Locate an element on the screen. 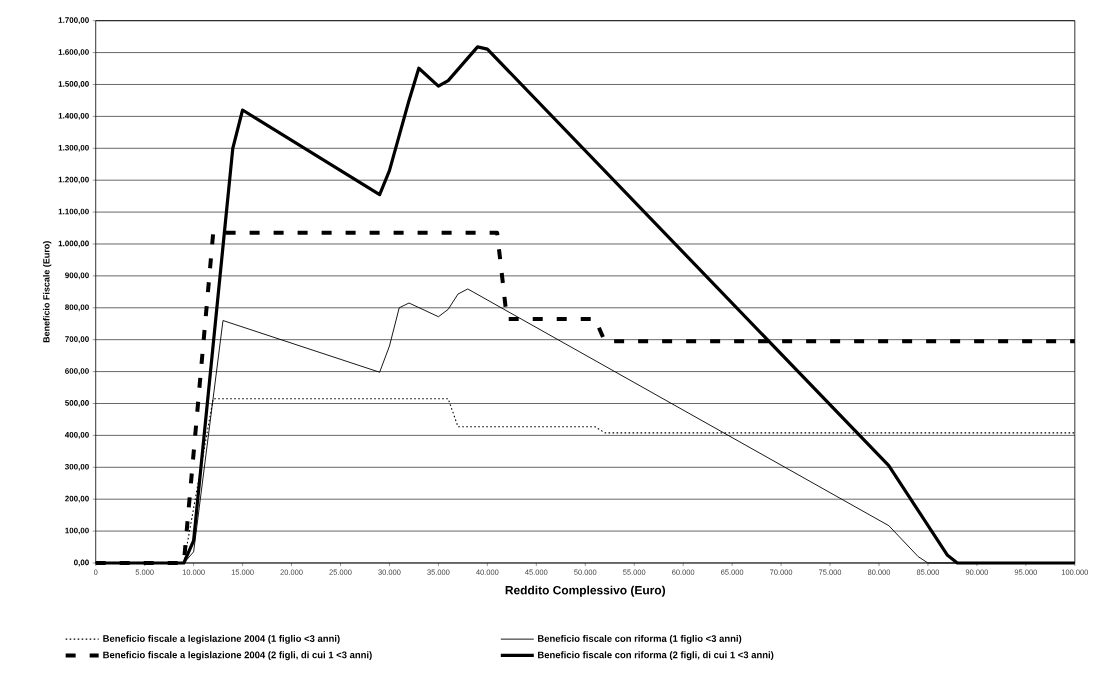  x-axis-title: Reddito Complessivo (Euro) is located at coordinates (585, 591).